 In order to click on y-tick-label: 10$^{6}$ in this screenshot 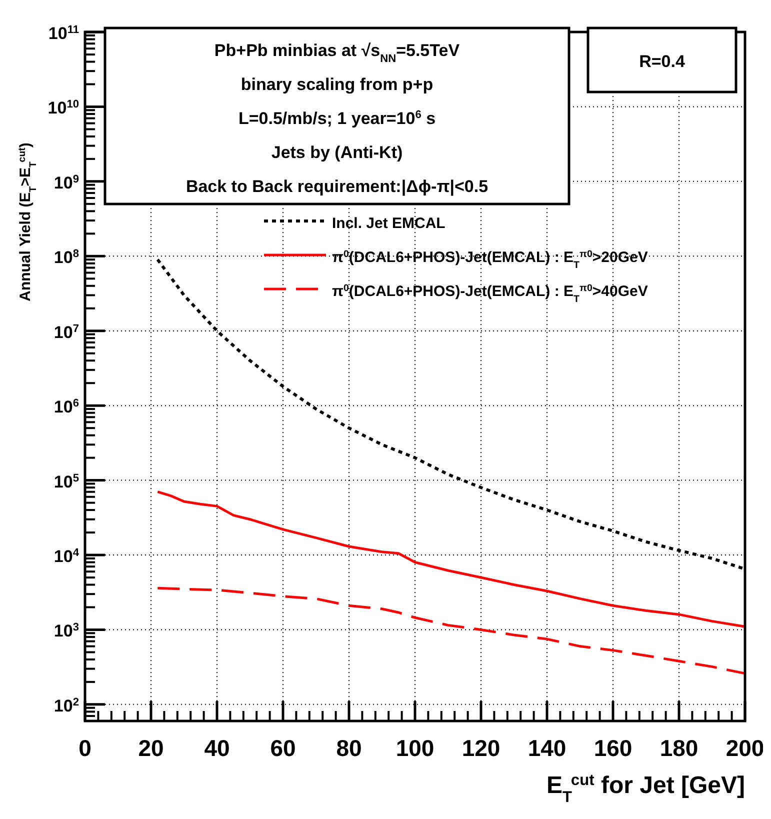, I will do `click(66, 407)`.